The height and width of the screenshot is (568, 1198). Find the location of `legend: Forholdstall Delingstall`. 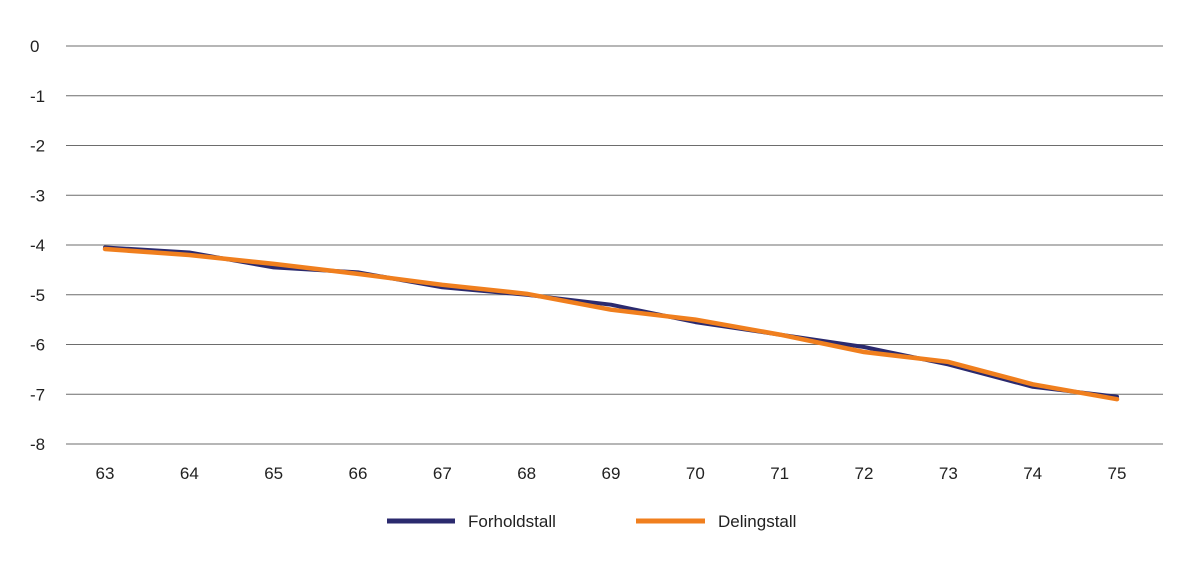

legend: Forholdstall Delingstall is located at coordinates (591, 521).